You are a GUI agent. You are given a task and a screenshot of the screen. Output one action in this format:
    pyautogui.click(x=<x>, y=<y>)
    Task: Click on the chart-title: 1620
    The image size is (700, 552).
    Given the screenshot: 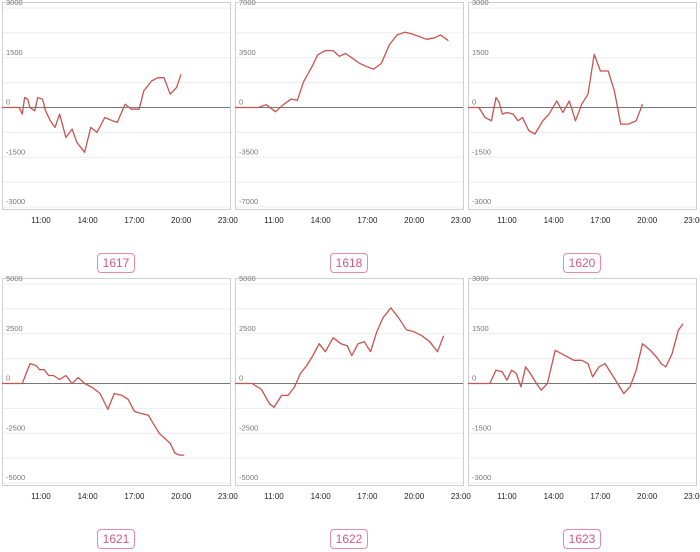 What is the action you would take?
    pyautogui.click(x=582, y=263)
    